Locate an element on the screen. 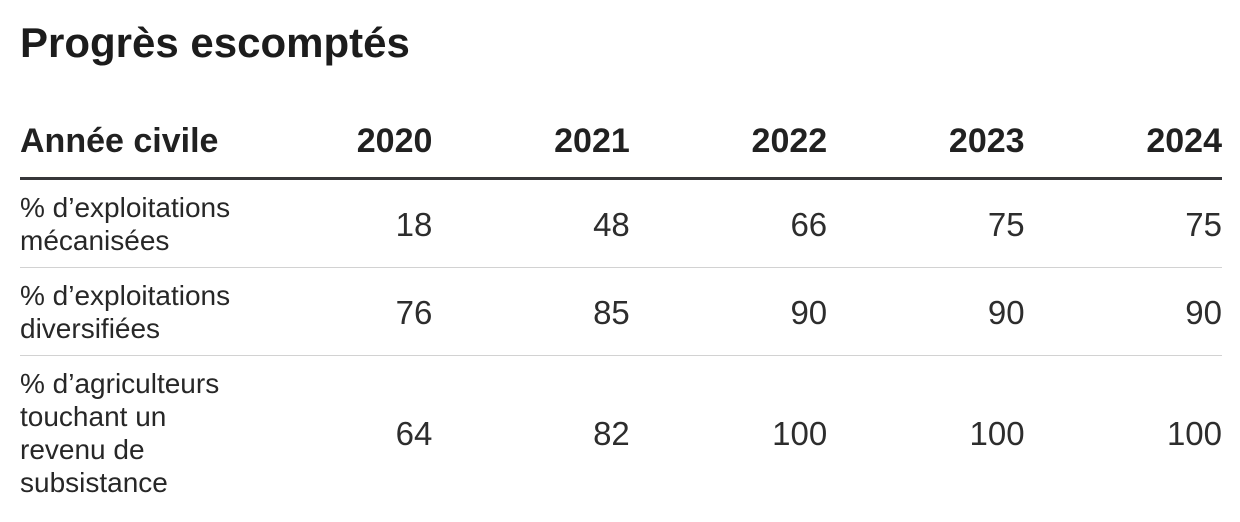 Image resolution: width=1240 pixels, height=522 pixels. column-header-2024: 2024 is located at coordinates (1184, 141).